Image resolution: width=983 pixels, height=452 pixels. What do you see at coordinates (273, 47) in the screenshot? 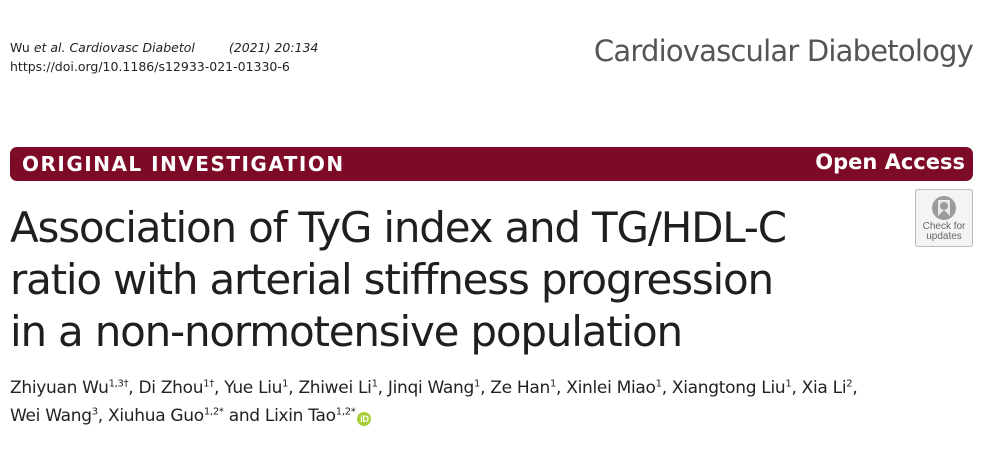
I see `citation-year-volume: (2021) 20:134` at bounding box center [273, 47].